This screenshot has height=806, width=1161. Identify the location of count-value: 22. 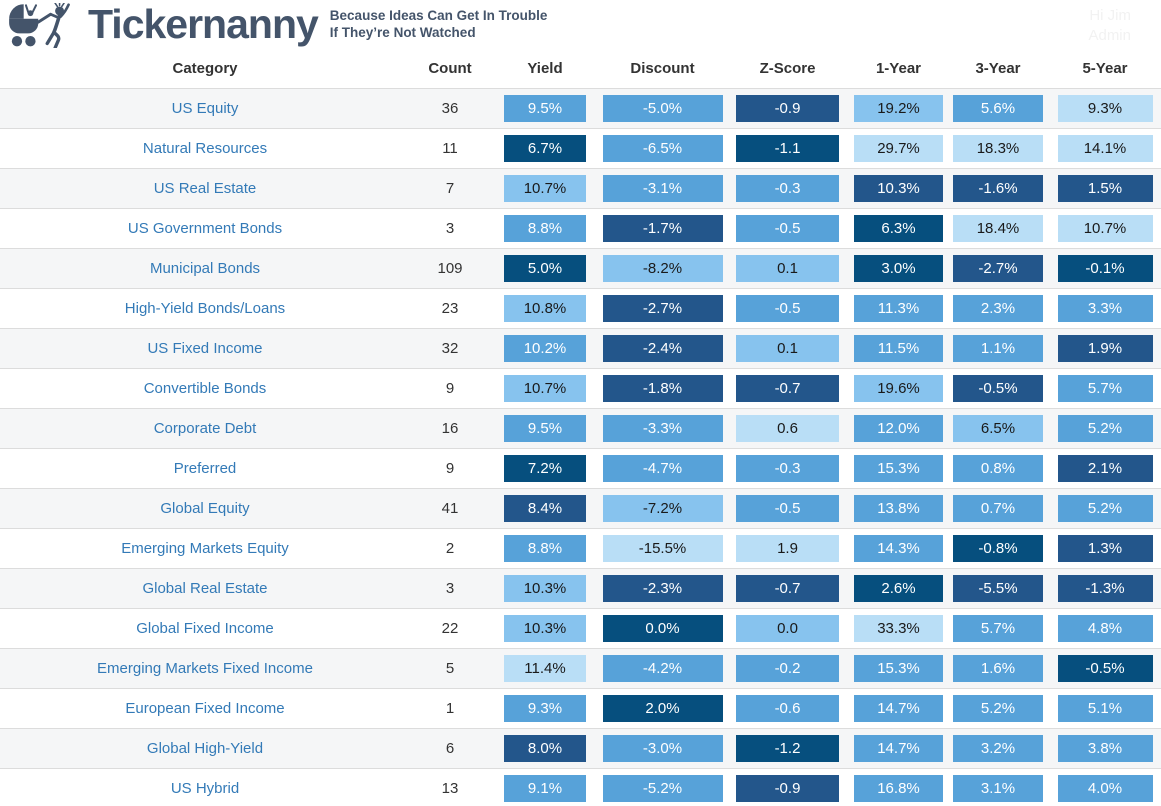
(450, 628).